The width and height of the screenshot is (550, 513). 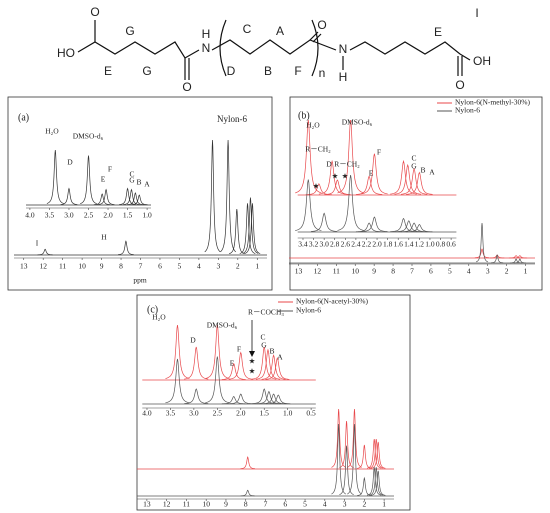 What do you see at coordinates (140, 280) in the screenshot?
I see `x-axis-label: ppm` at bounding box center [140, 280].